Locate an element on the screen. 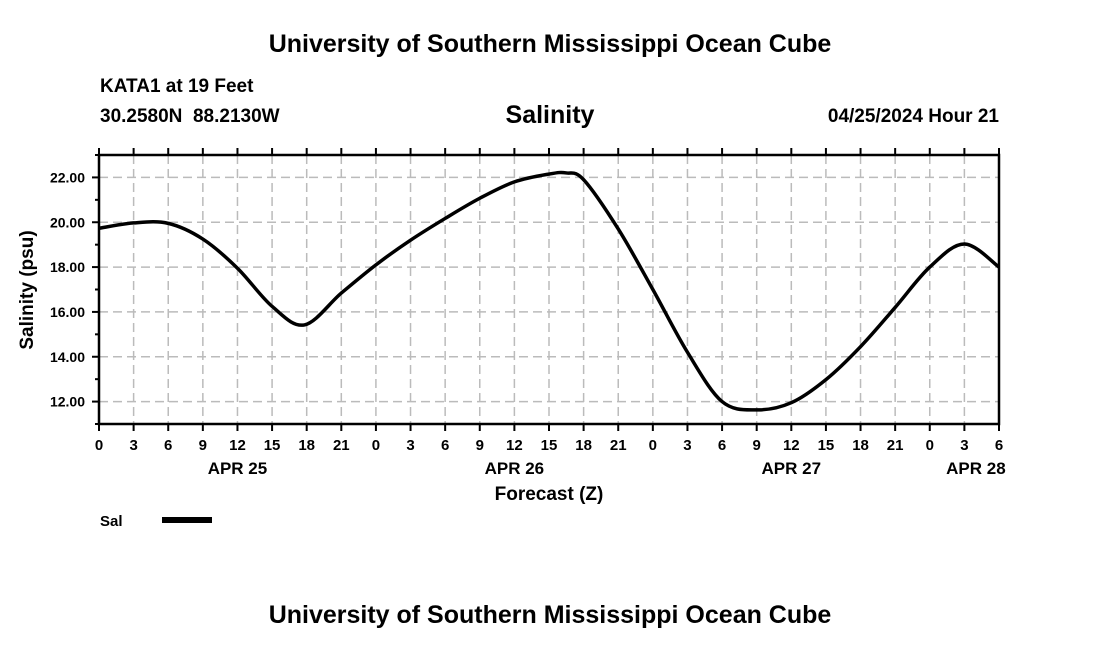 Image resolution: width=1100 pixels, height=650 pixels. legend-label: Sal is located at coordinates (111, 521).